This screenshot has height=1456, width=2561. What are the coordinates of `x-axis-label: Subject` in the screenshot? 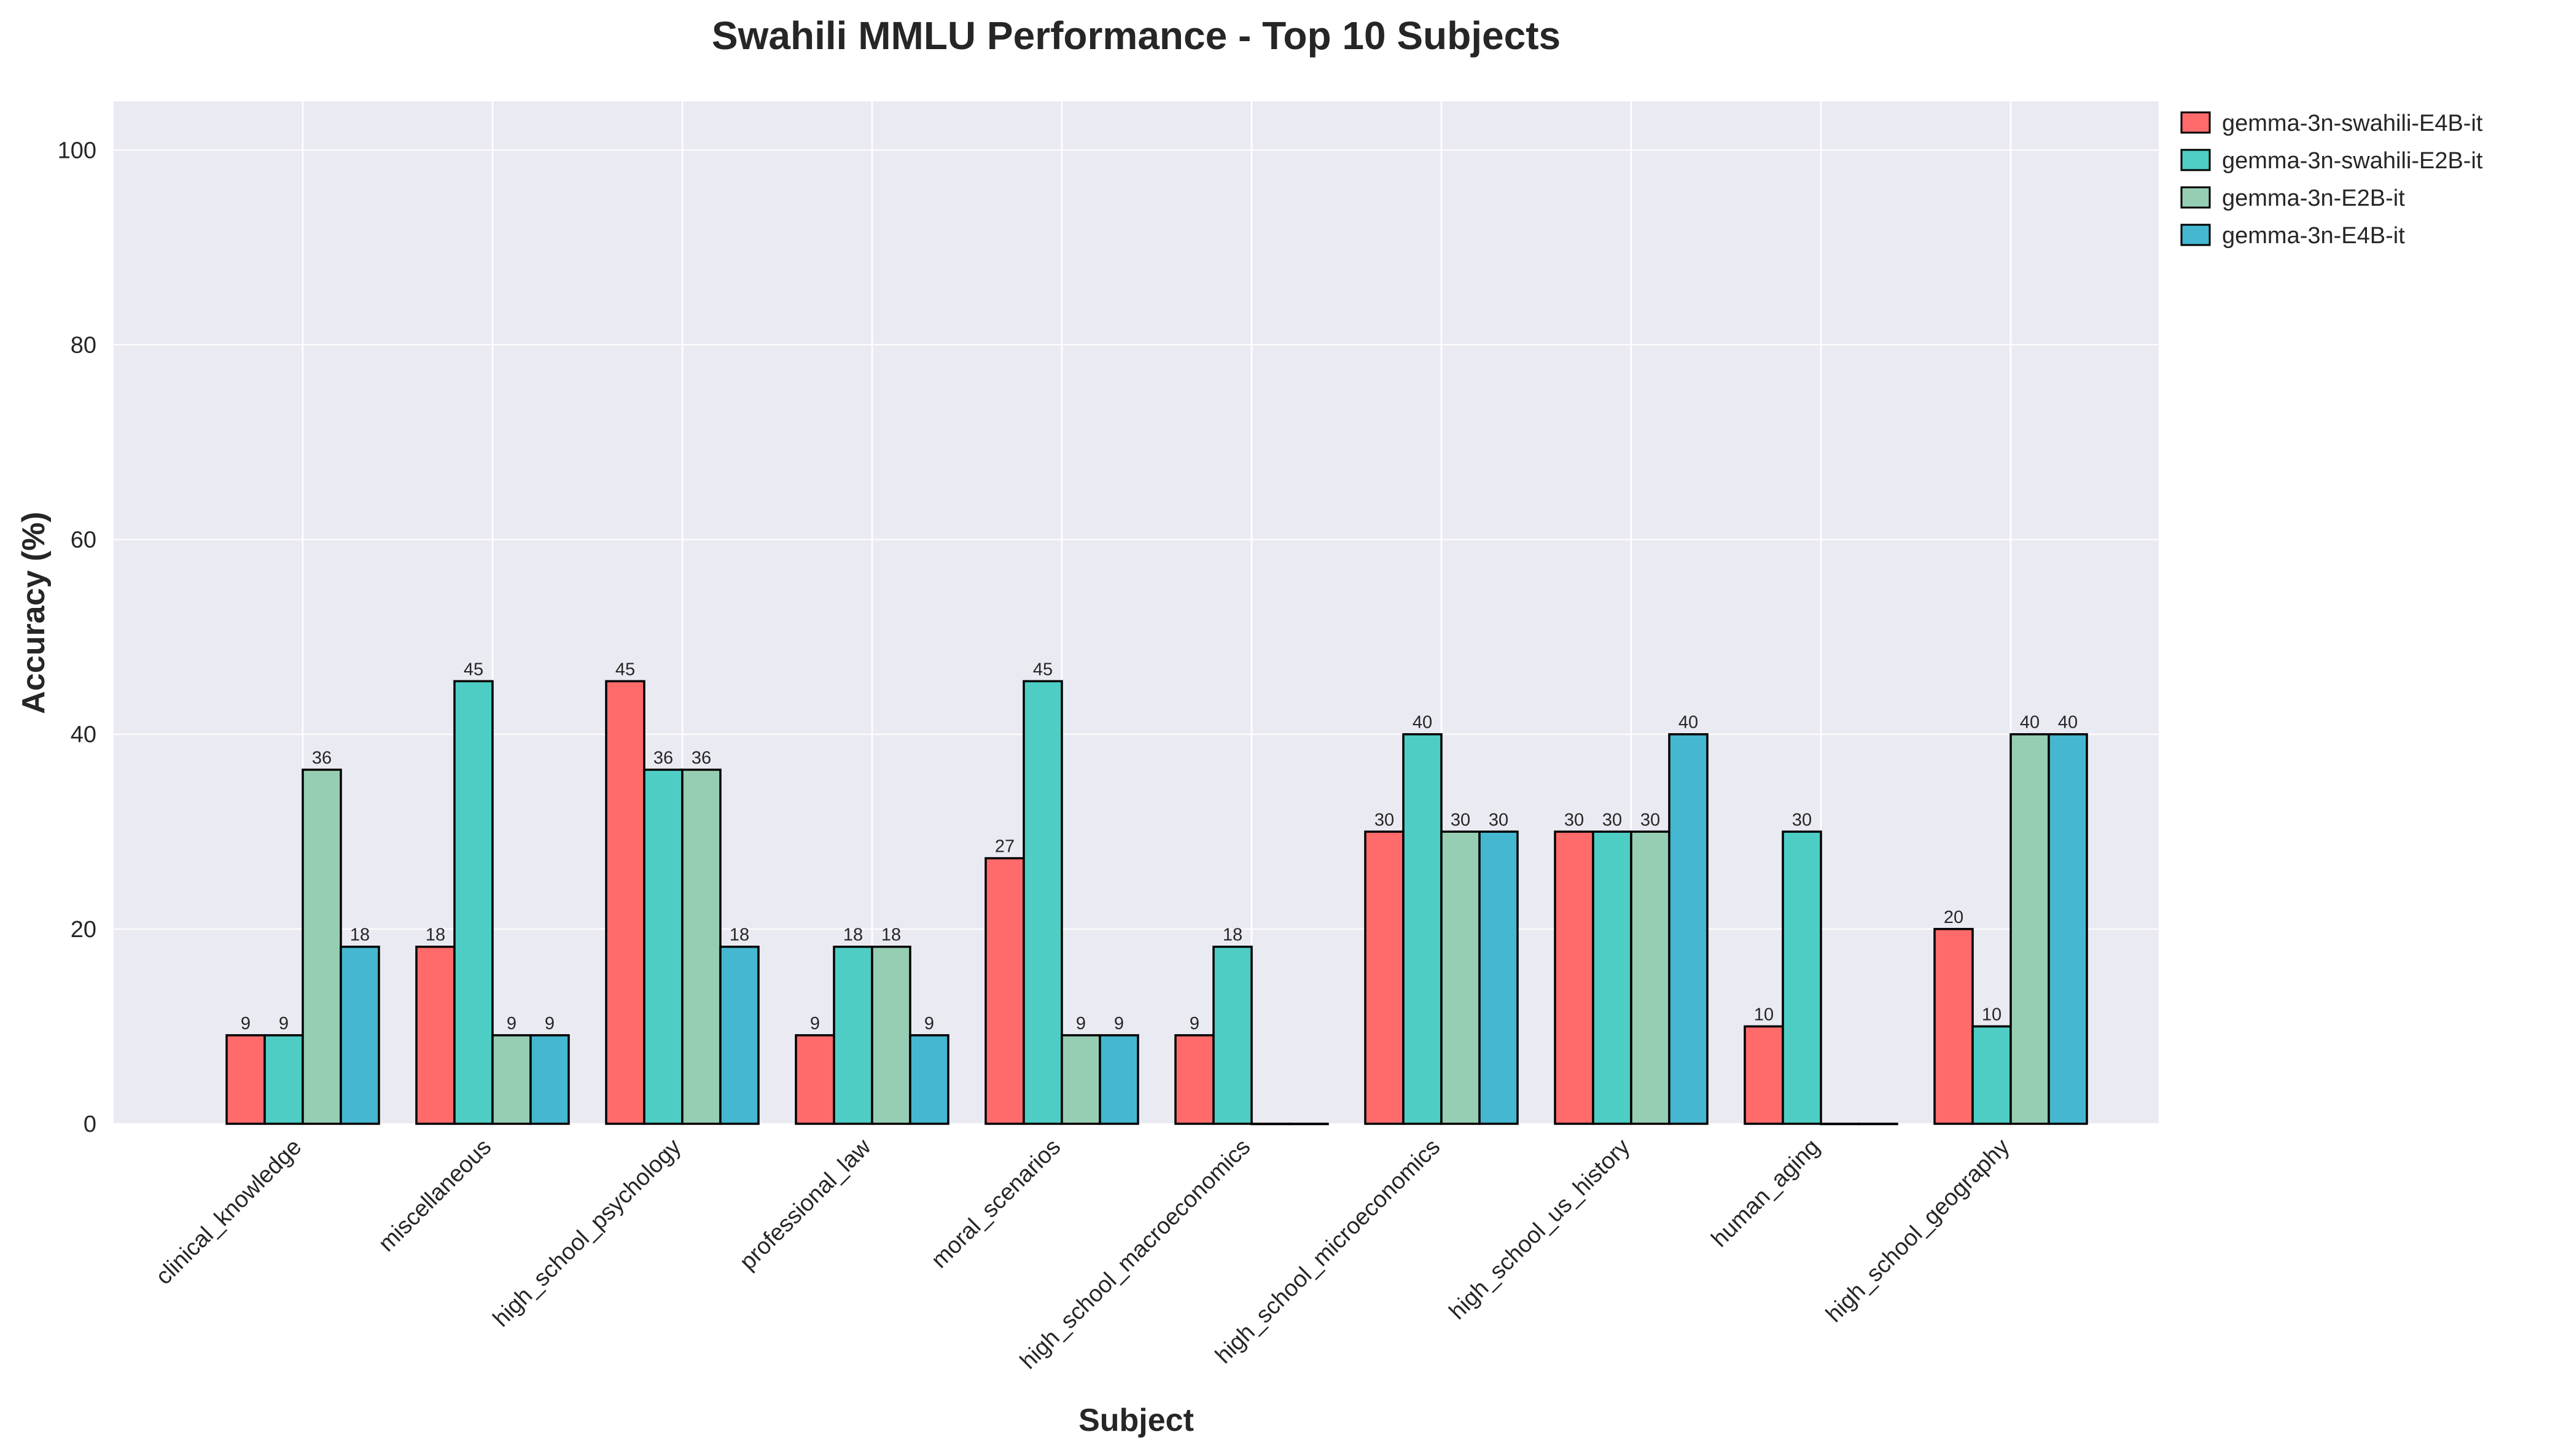 It's located at (1136, 1420).